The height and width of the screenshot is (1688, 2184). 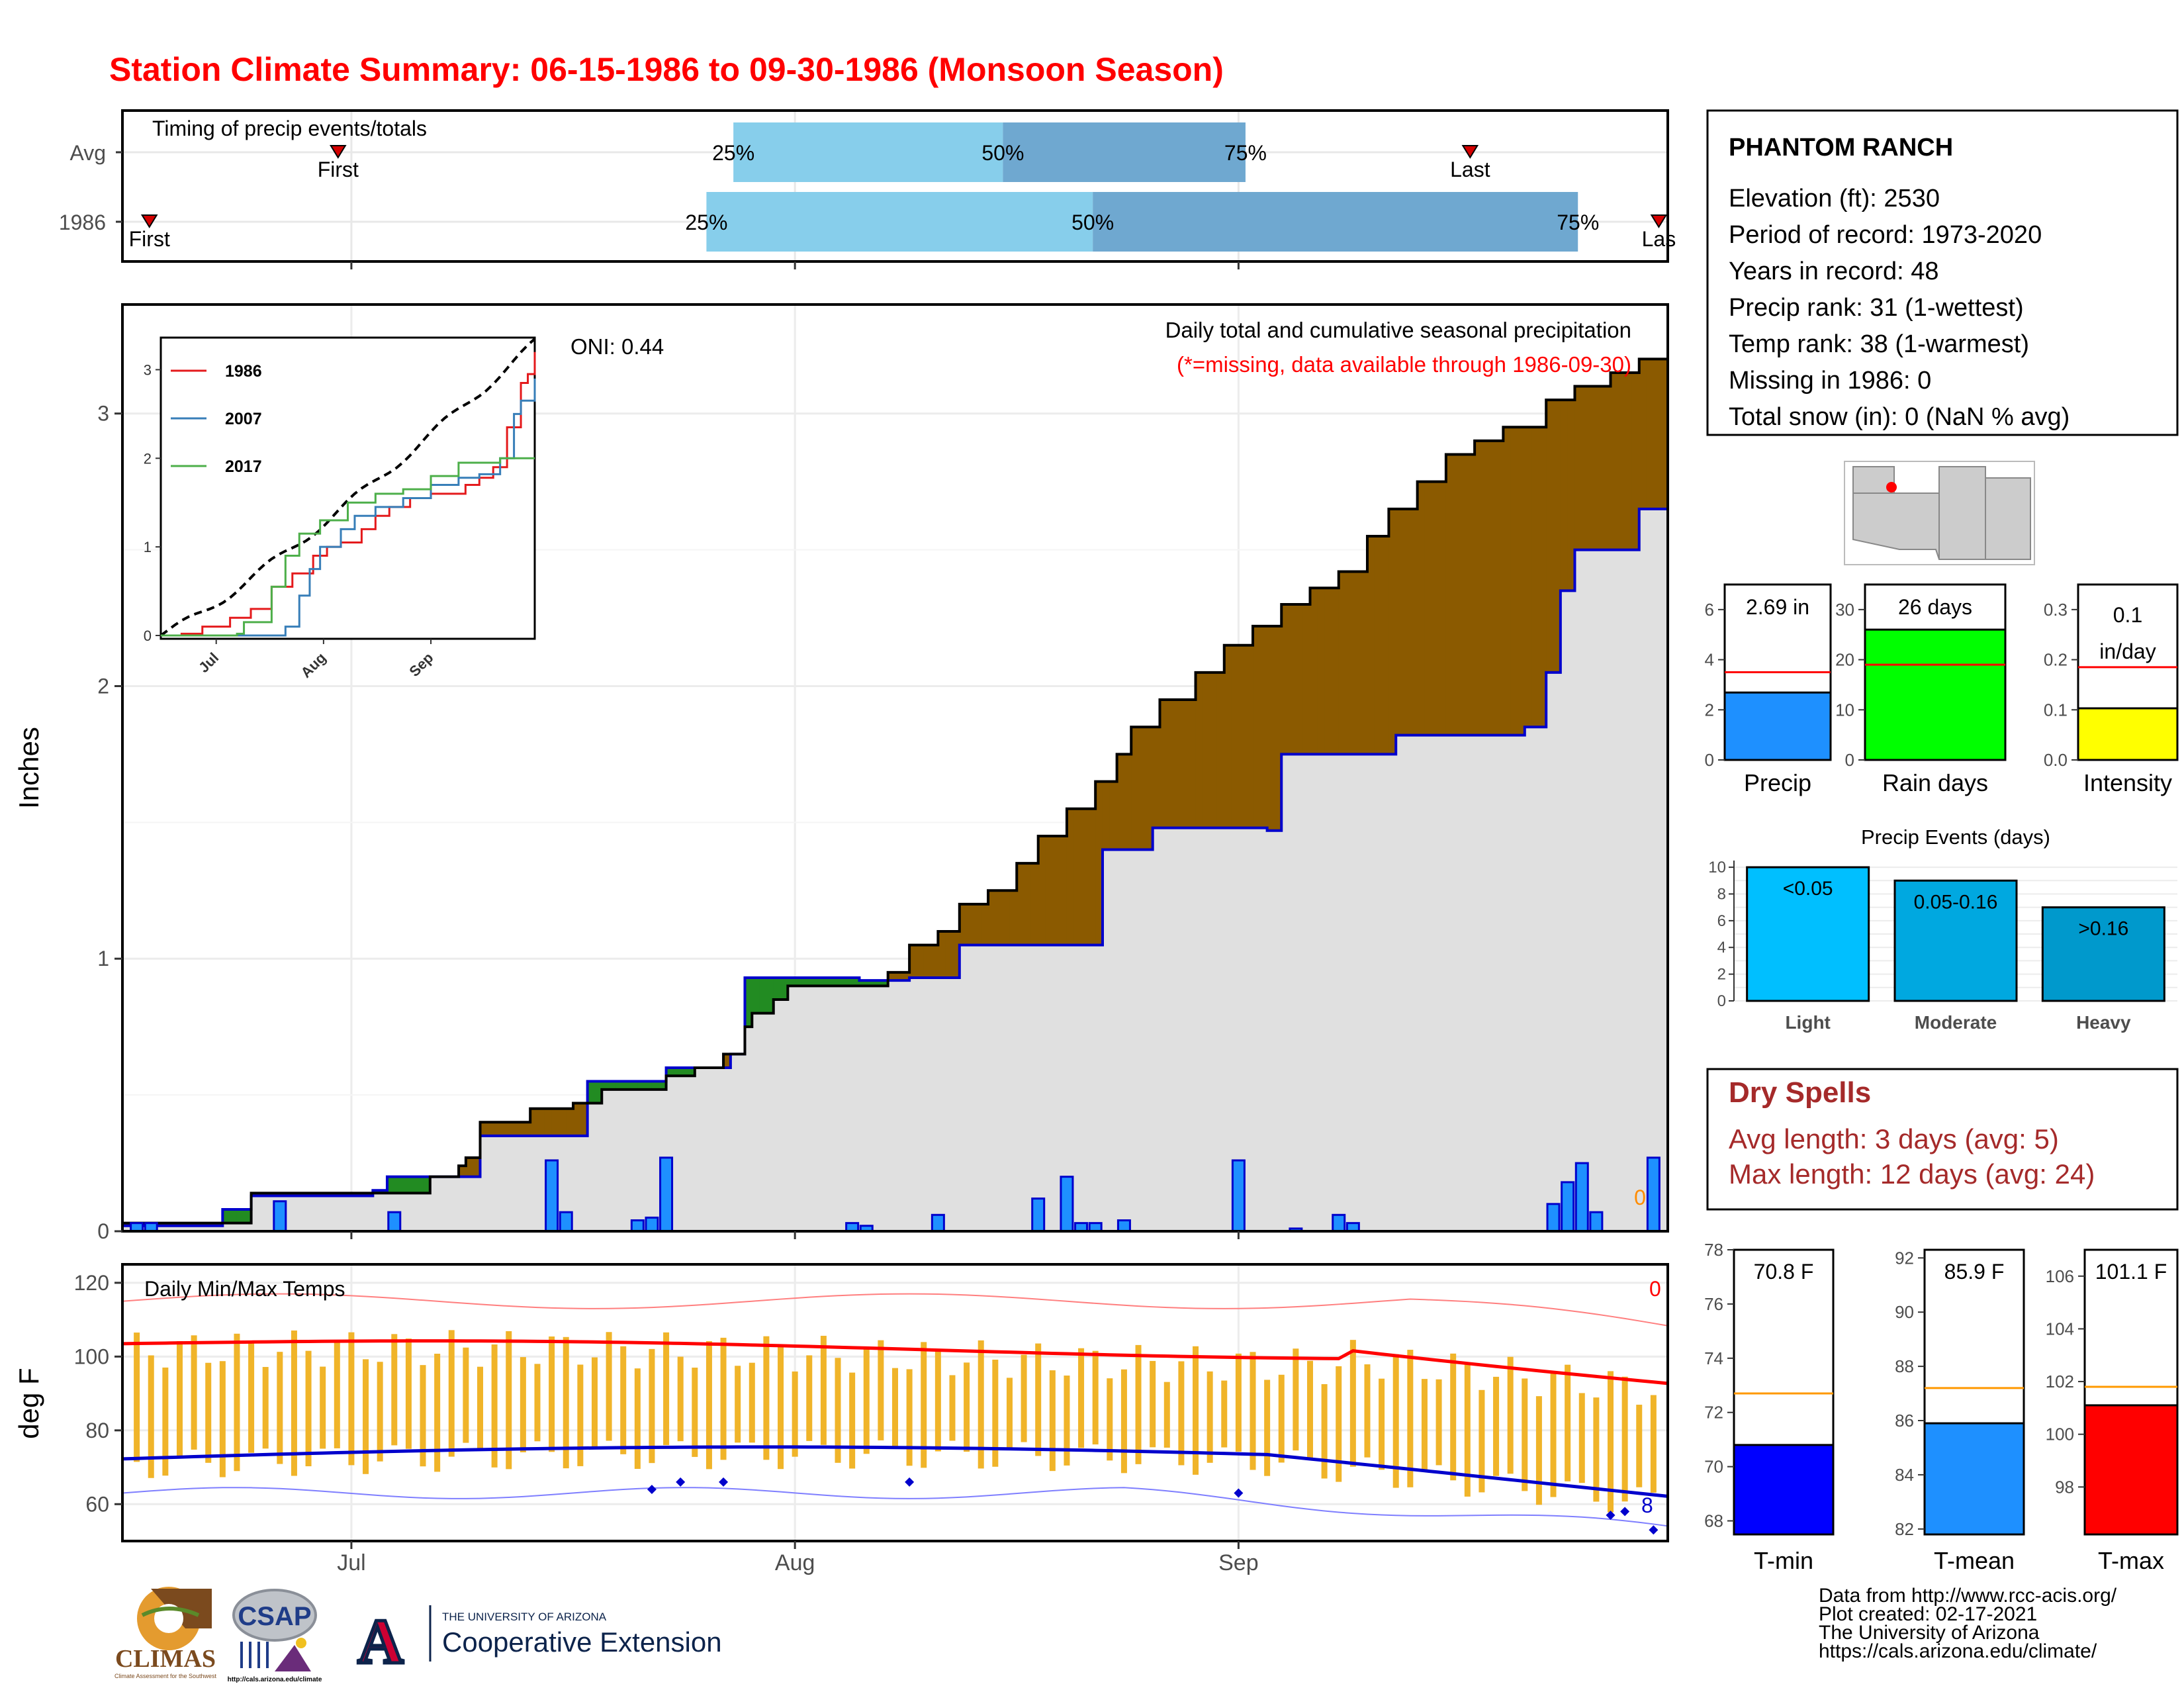 What do you see at coordinates (1721, 894) in the screenshot?
I see `events-y-tick: 8` at bounding box center [1721, 894].